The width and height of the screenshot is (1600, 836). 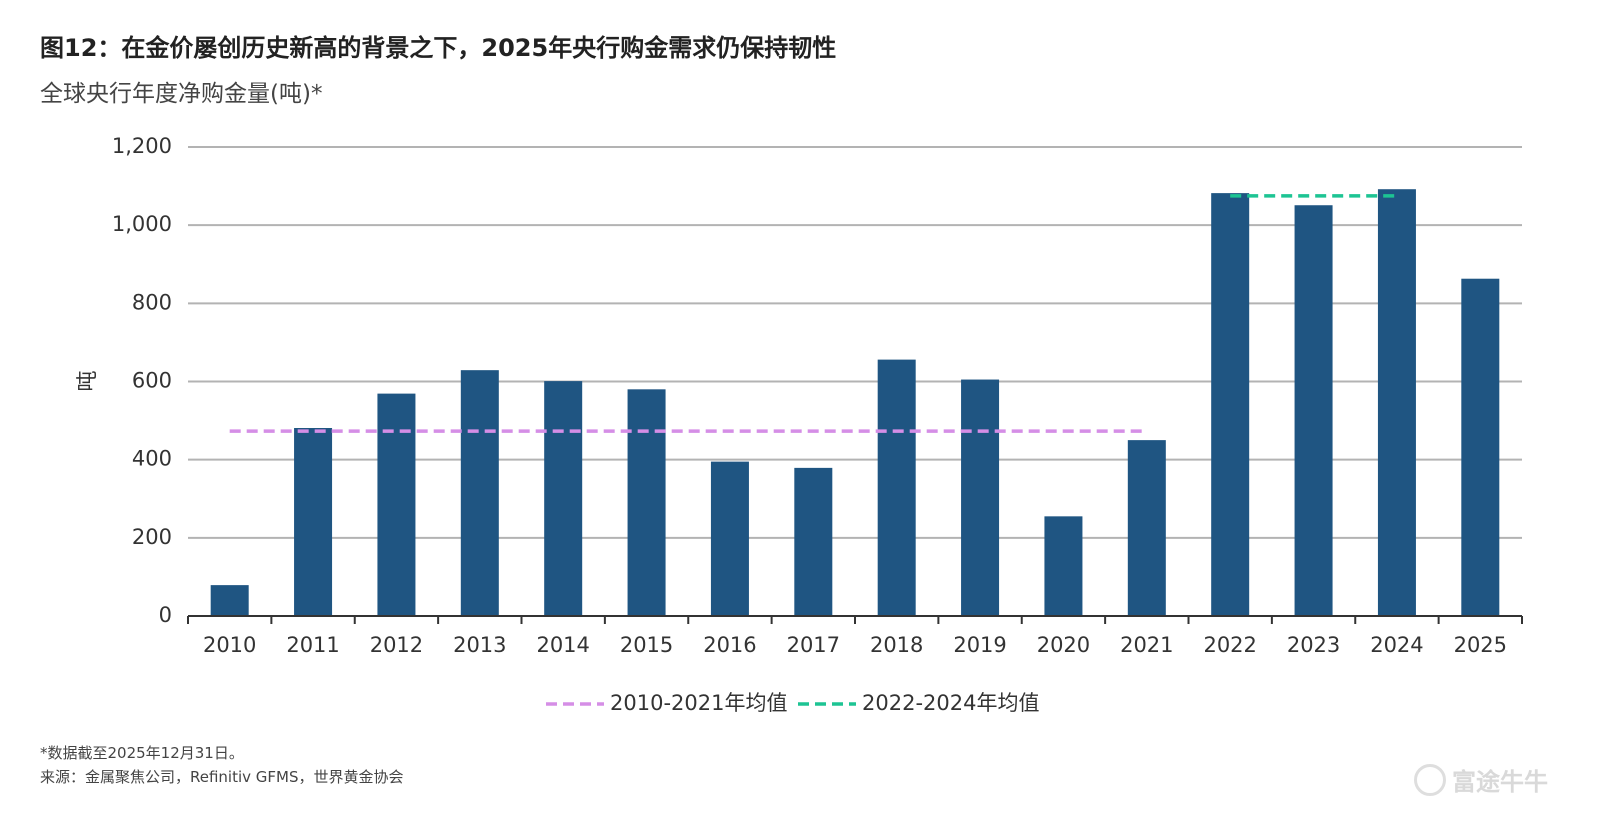 What do you see at coordinates (165, 615) in the screenshot?
I see `y-tick-label: 0` at bounding box center [165, 615].